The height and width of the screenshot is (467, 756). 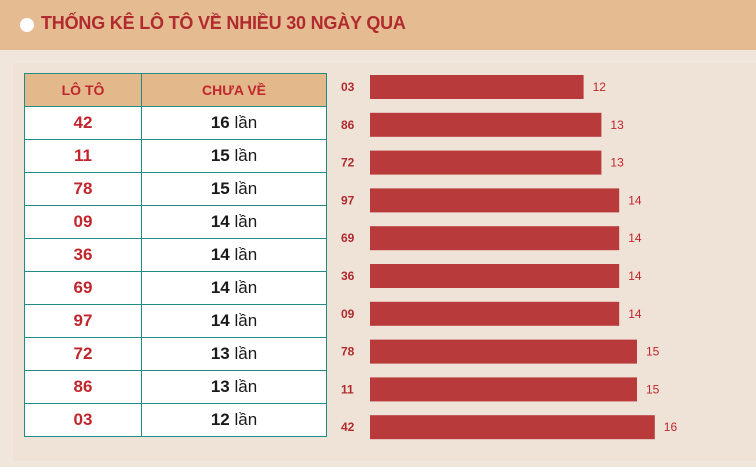 I want to click on column-header-count: CHƯA VỀ, so click(x=234, y=90).